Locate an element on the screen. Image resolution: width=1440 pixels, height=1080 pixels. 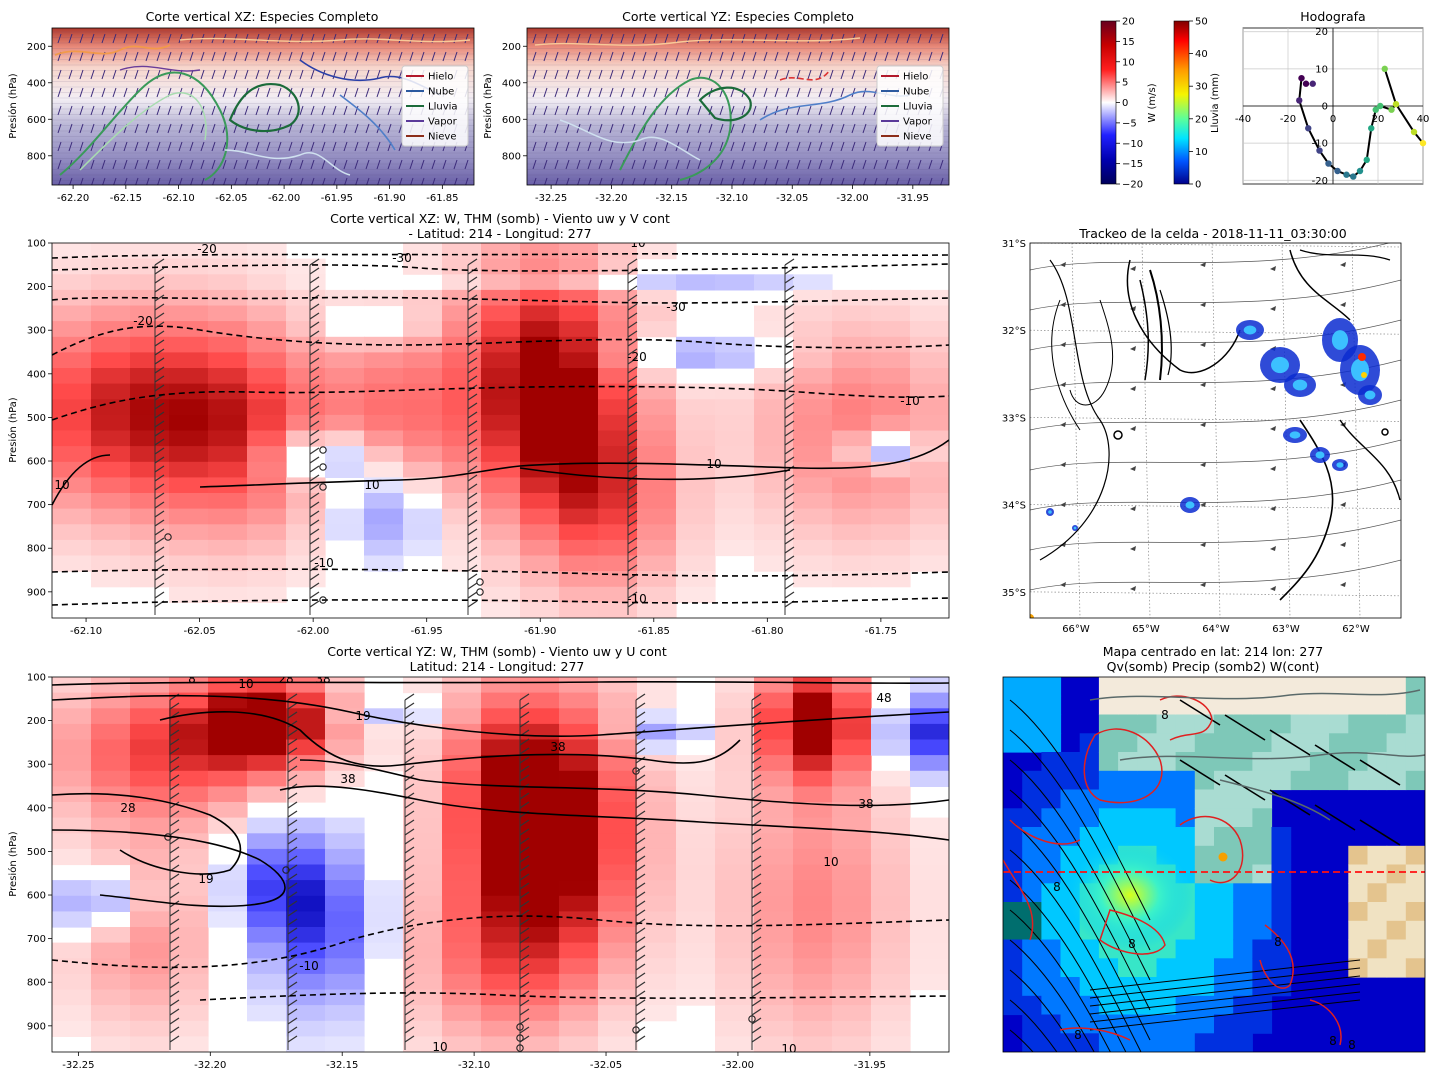
colorbar-tick-label: −15 is located at coordinates (1132, 164).